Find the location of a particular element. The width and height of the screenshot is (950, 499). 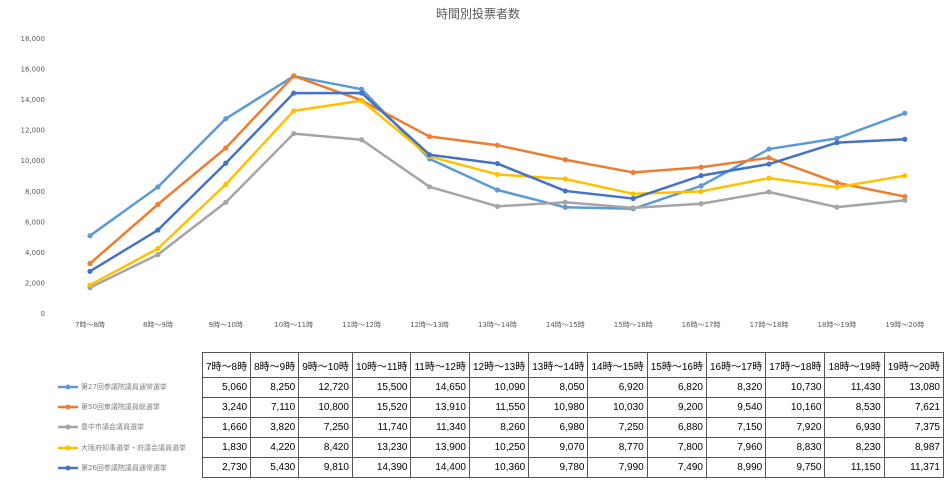

table-cell: 6,930 is located at coordinates (854, 427).